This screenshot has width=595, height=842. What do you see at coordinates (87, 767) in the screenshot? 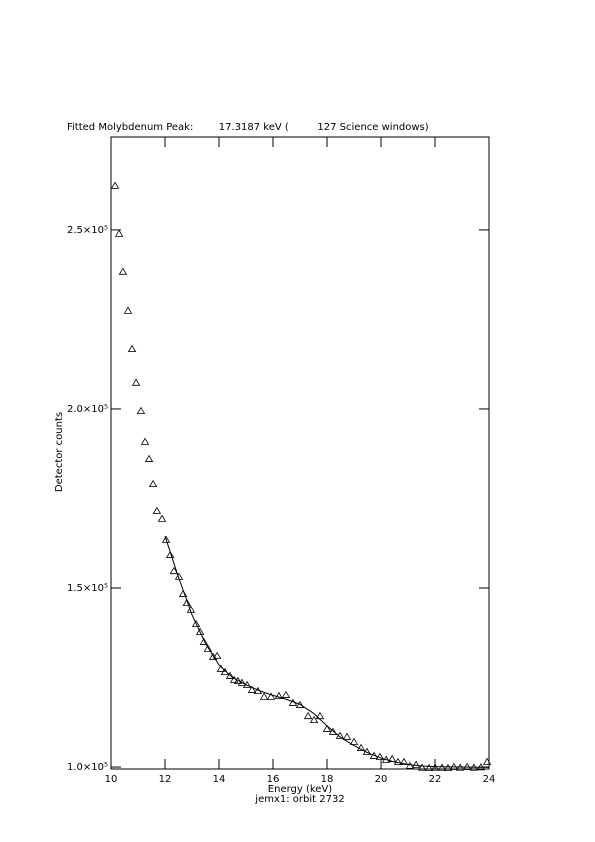
I see `y-tick-label: 1.0×10⁵` at bounding box center [87, 767].